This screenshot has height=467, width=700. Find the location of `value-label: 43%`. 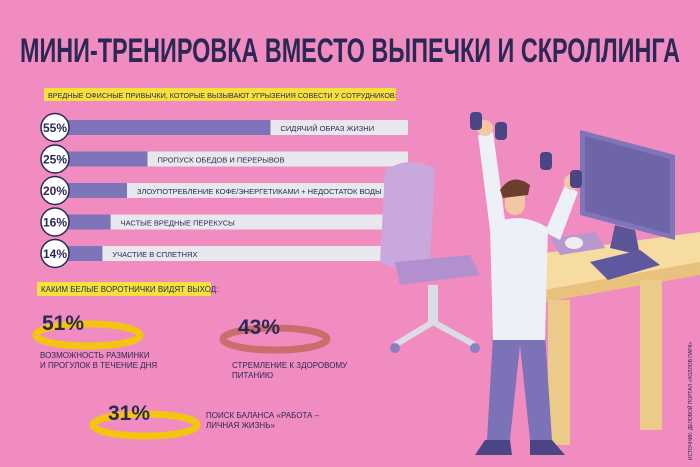

value-label: 43% is located at coordinates (259, 327).